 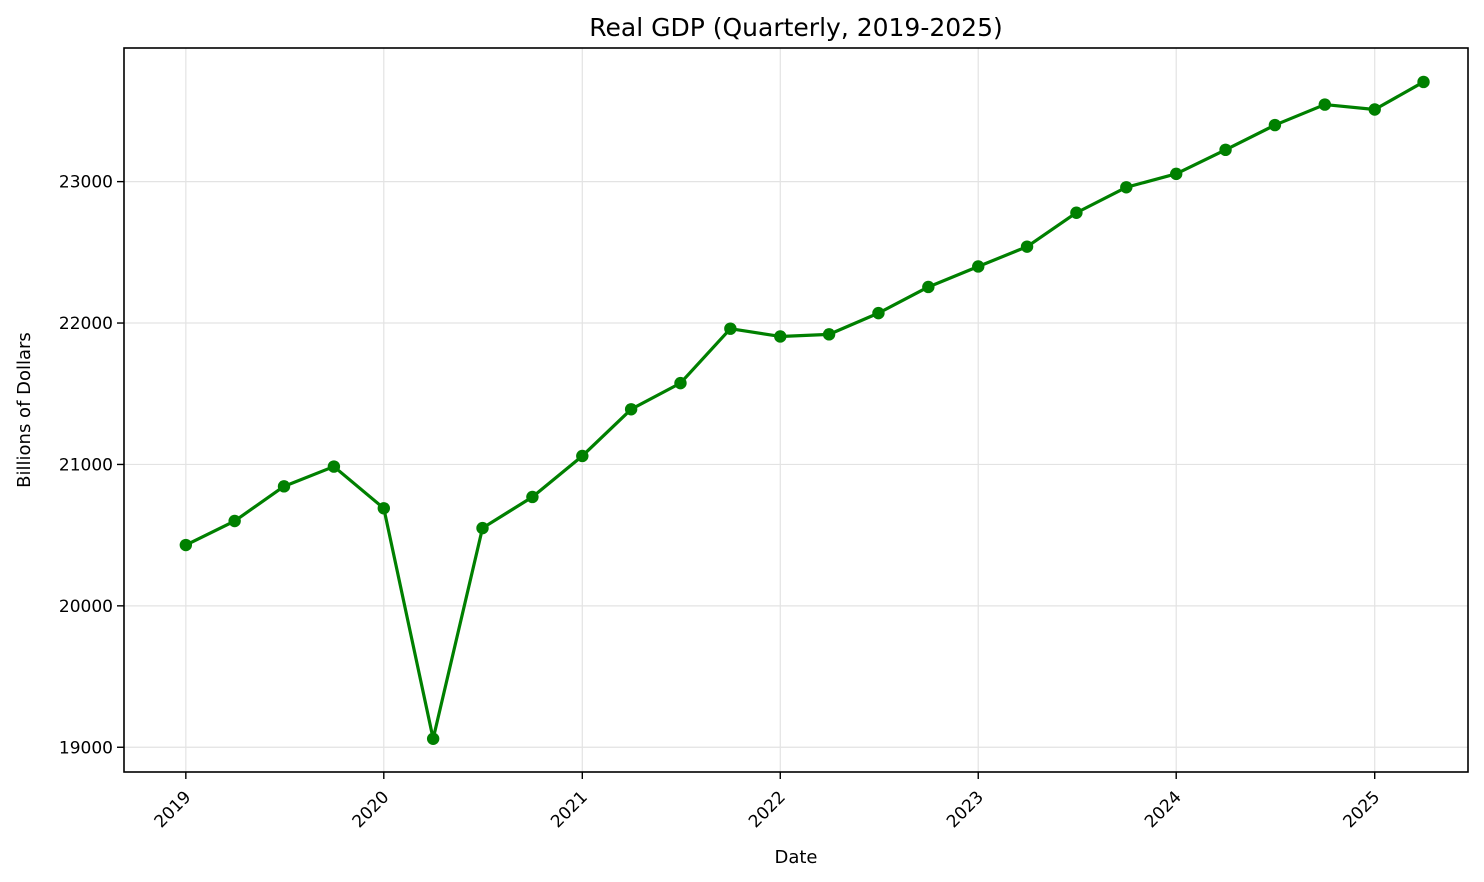 I want to click on y-tick-label: 20000, so click(x=86, y=607).